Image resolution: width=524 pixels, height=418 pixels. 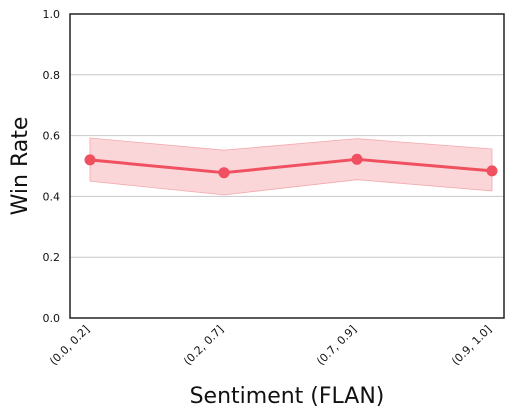 What do you see at coordinates (20, 166) in the screenshot?
I see `y-axis-title: Win Rate` at bounding box center [20, 166].